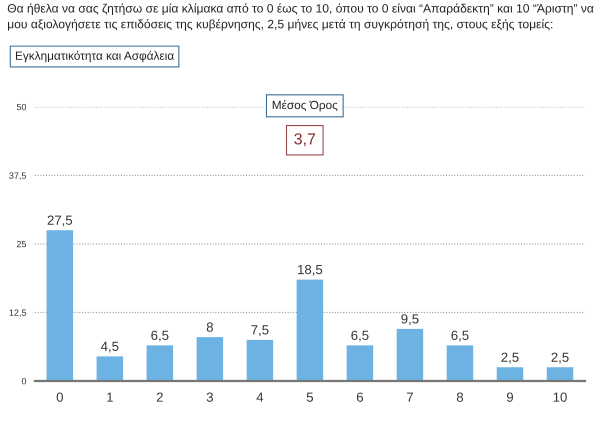 The height and width of the screenshot is (425, 600). I want to click on annotation: Μέσος Όρος, so click(305, 106).